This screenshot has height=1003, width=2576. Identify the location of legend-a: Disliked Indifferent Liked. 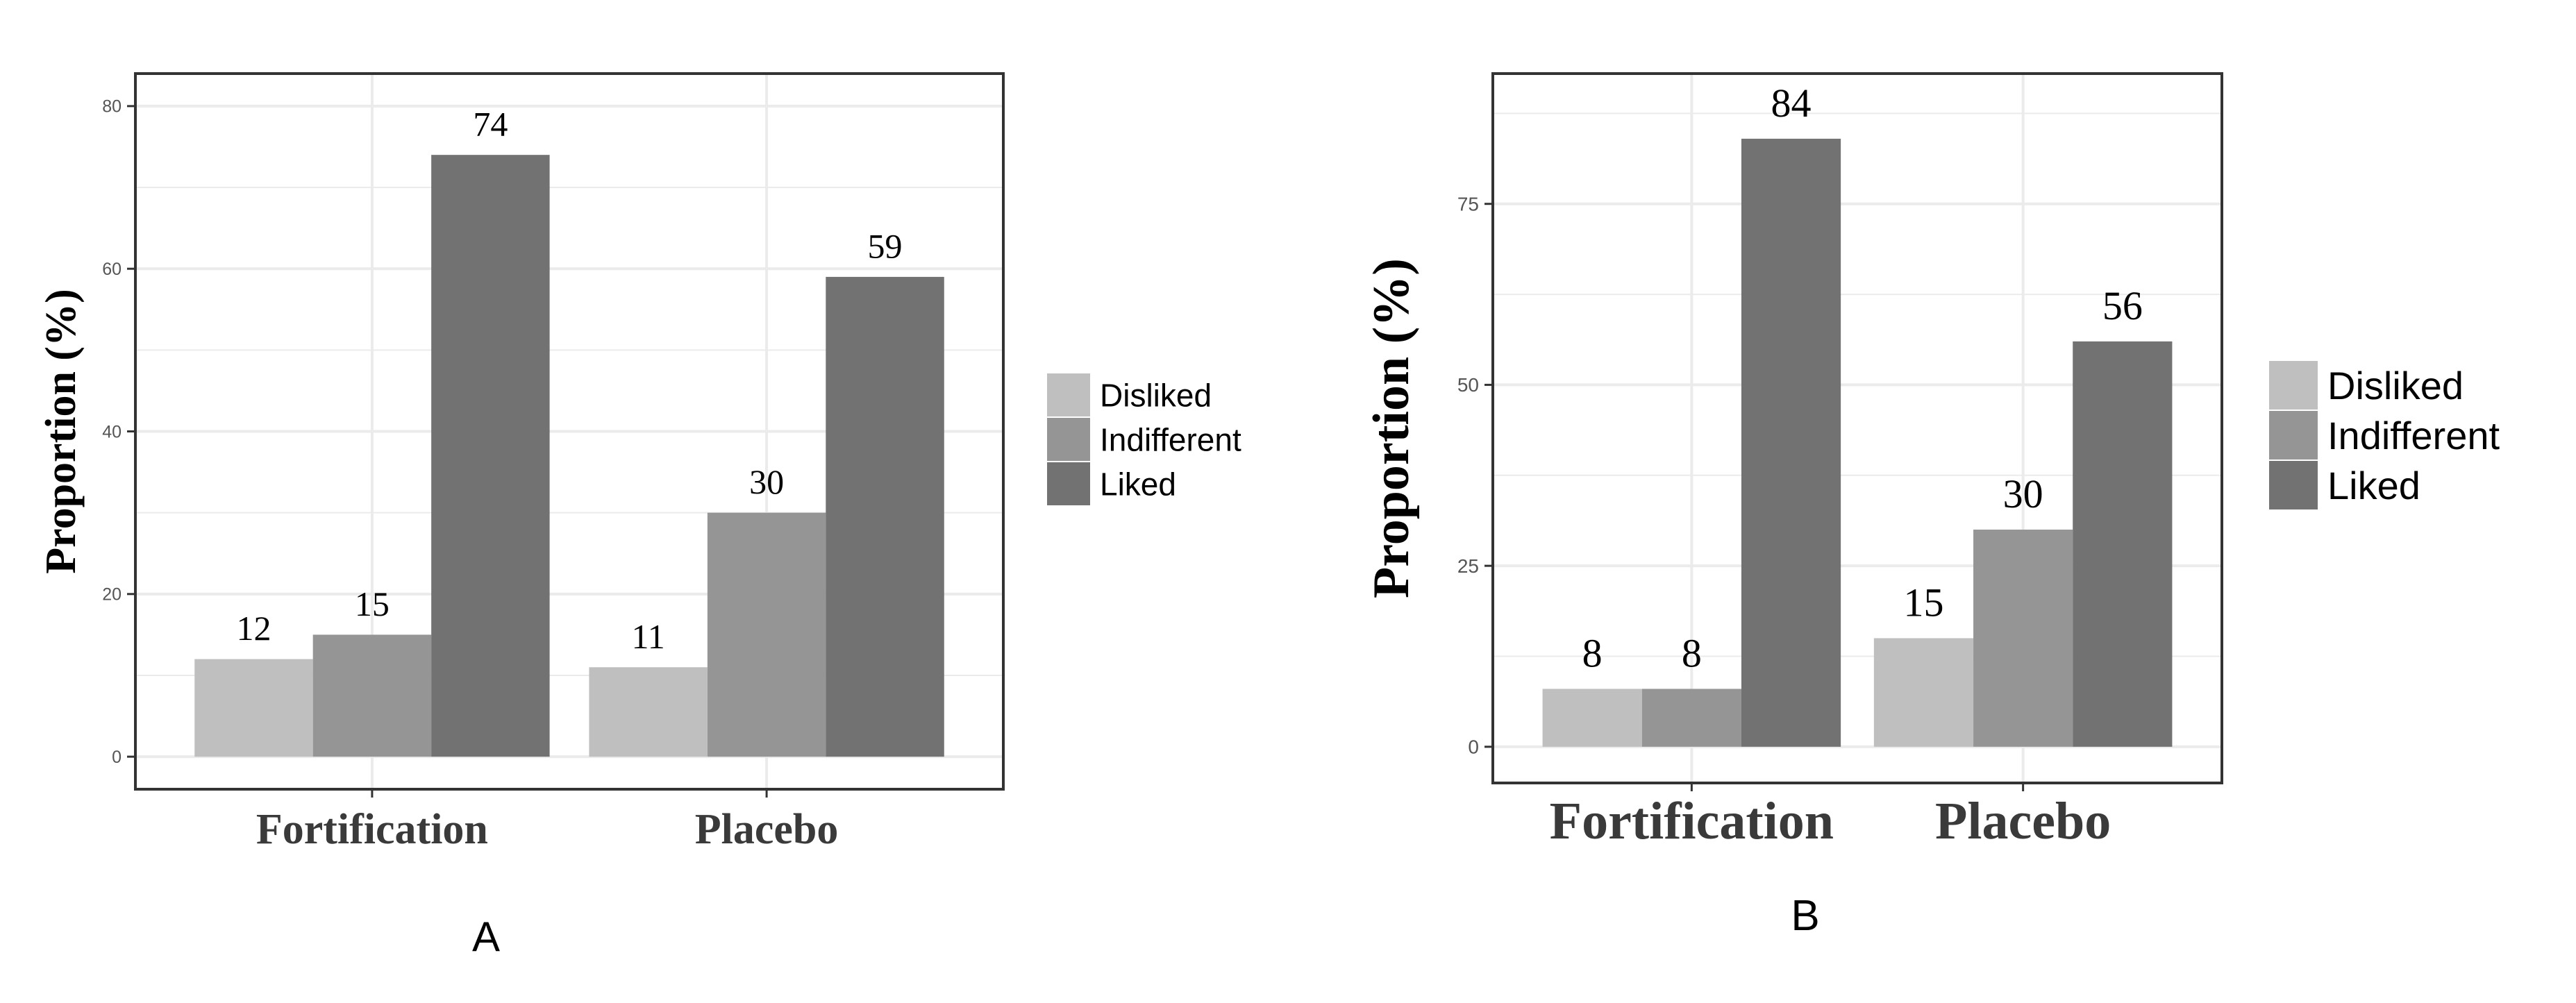
(1144, 439).